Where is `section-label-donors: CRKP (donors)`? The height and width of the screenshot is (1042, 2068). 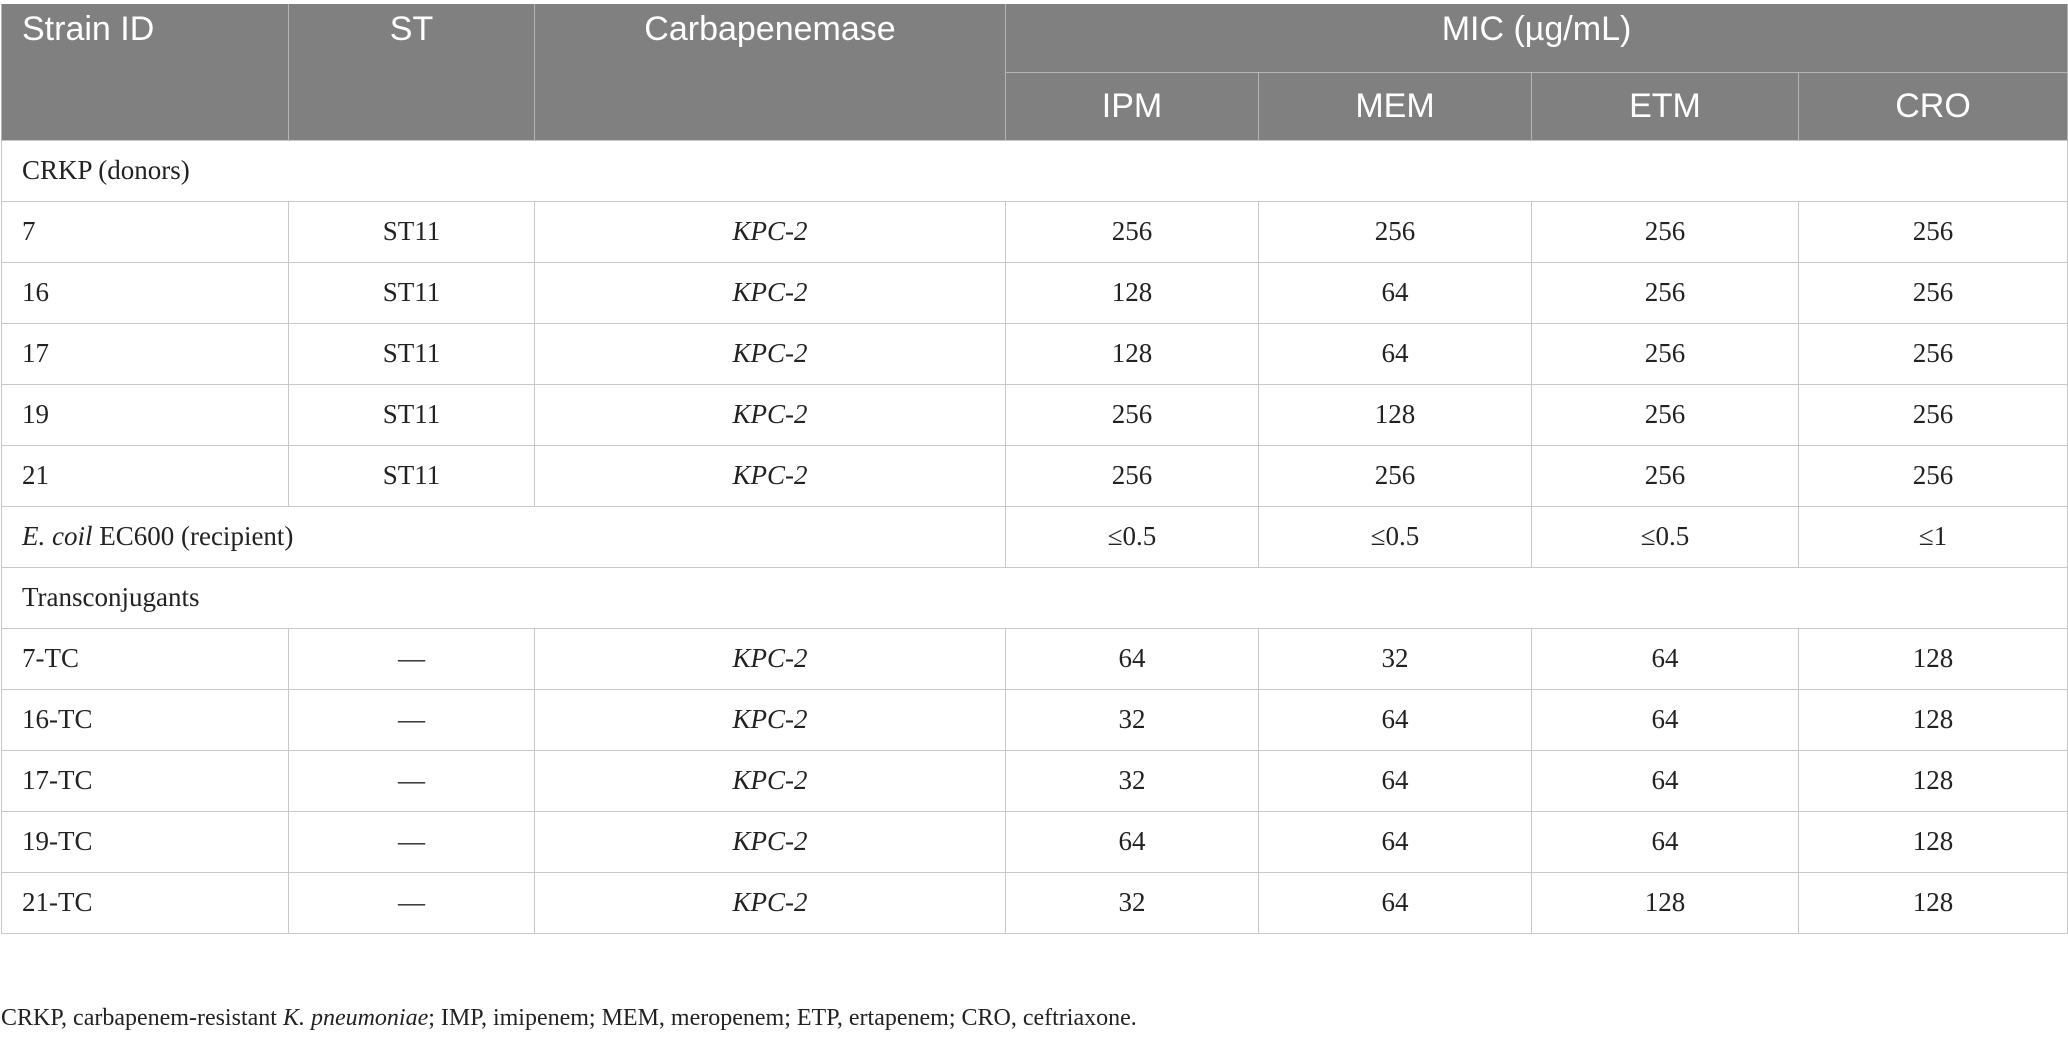 section-label-donors: CRKP (donors) is located at coordinates (1034, 170).